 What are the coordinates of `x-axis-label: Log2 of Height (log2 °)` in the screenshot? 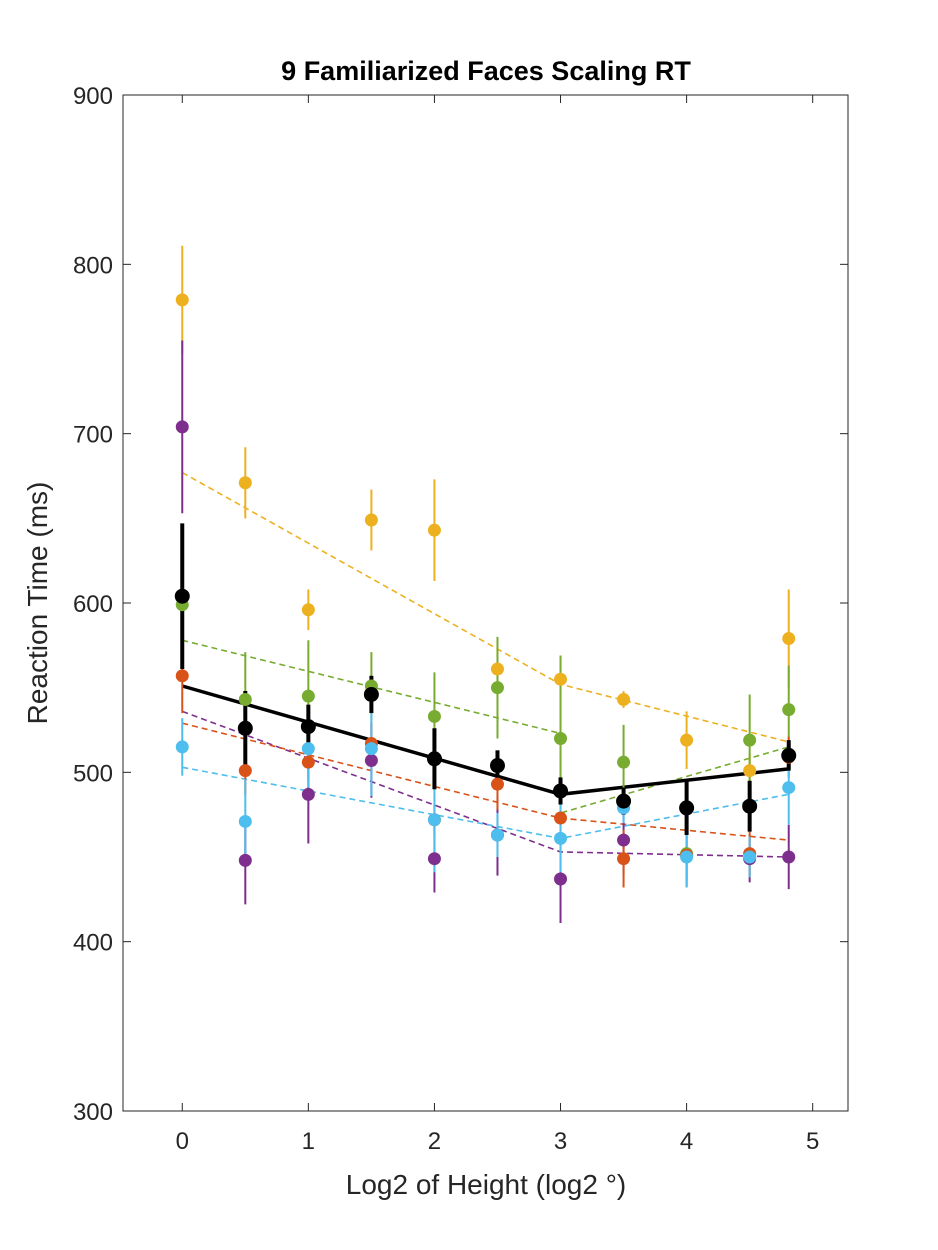 It's located at (486, 1184).